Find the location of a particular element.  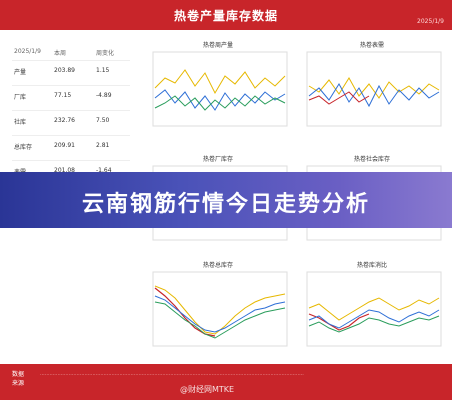

table-header-row: 2025/1/9 本周 周变化 is located at coordinates (71, 53).